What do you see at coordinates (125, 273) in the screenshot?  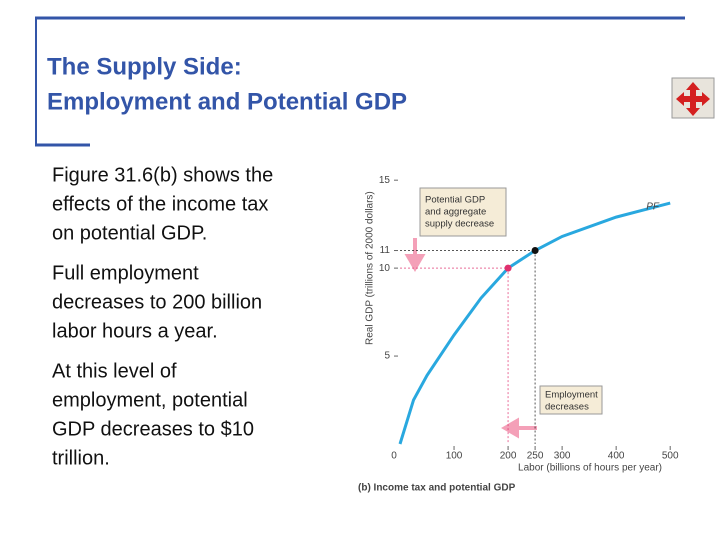 I see `bullet-line: Full employment` at bounding box center [125, 273].